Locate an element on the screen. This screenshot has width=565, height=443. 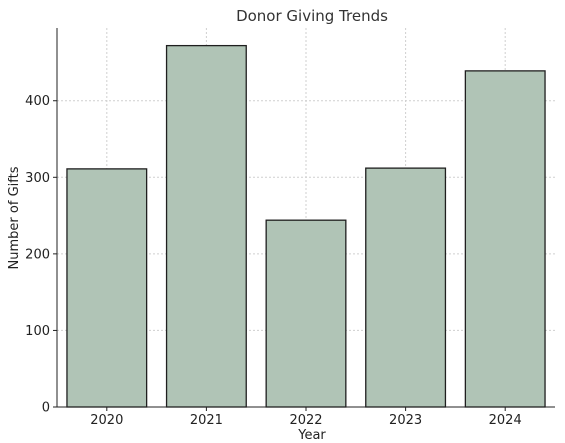
x-tick-label: 2023 is located at coordinates (405, 420).